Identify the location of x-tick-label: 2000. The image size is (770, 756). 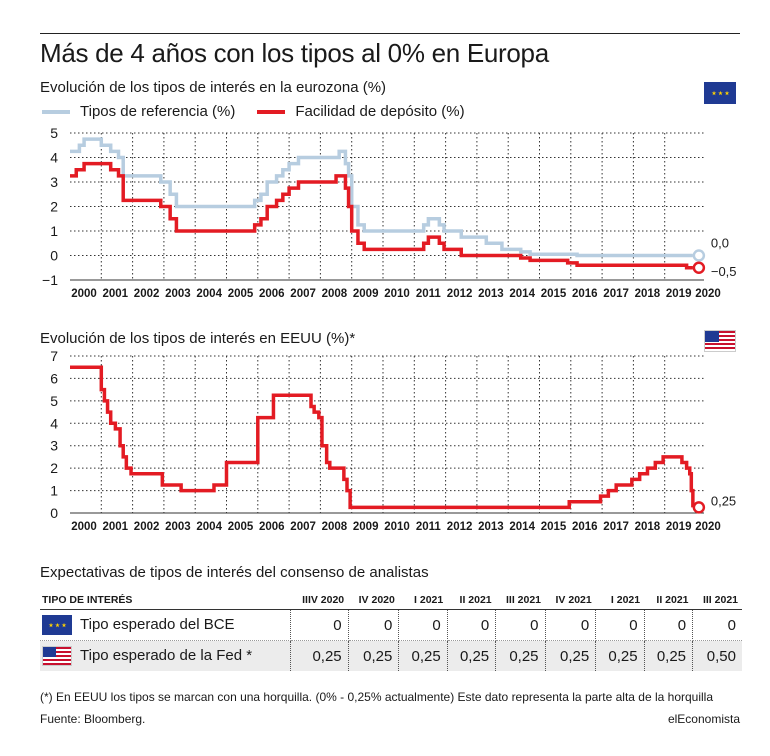
(84, 527).